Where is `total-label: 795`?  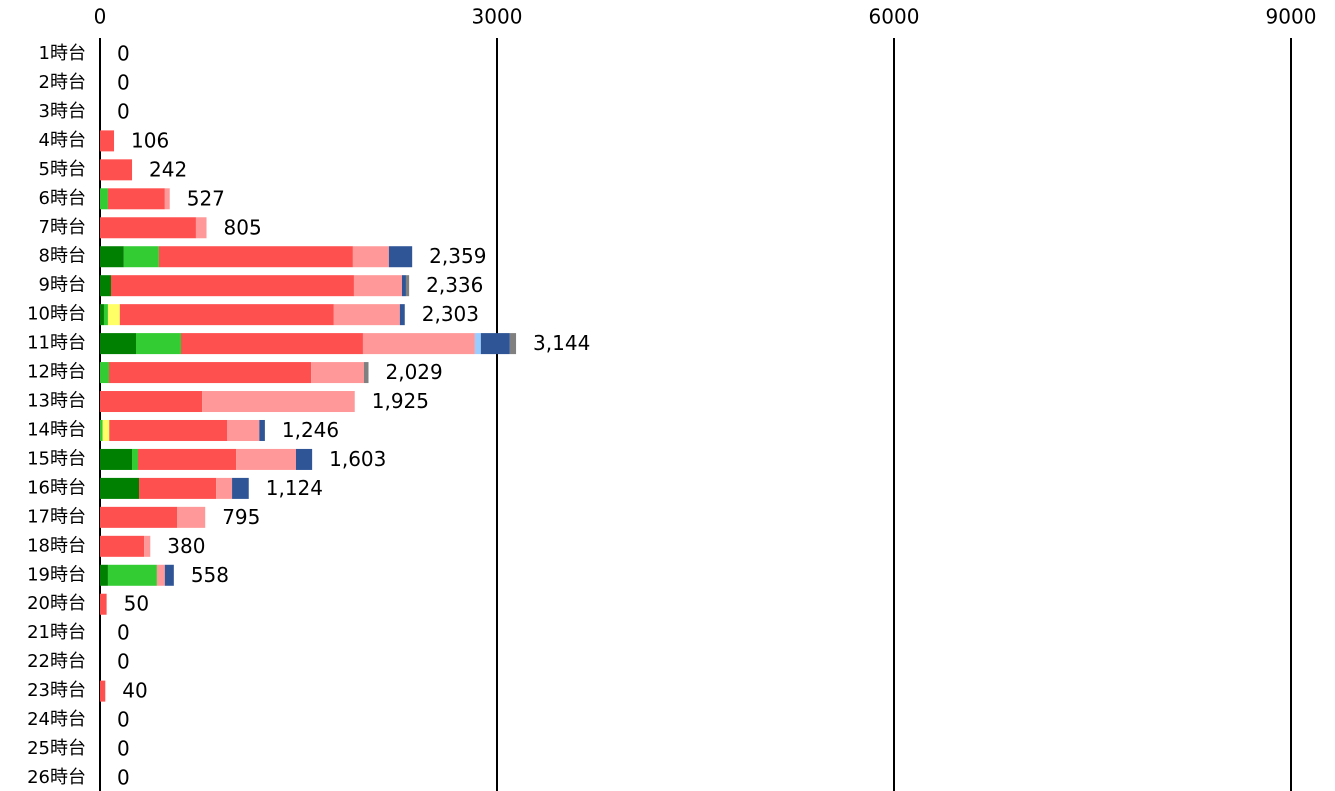 total-label: 795 is located at coordinates (241, 517).